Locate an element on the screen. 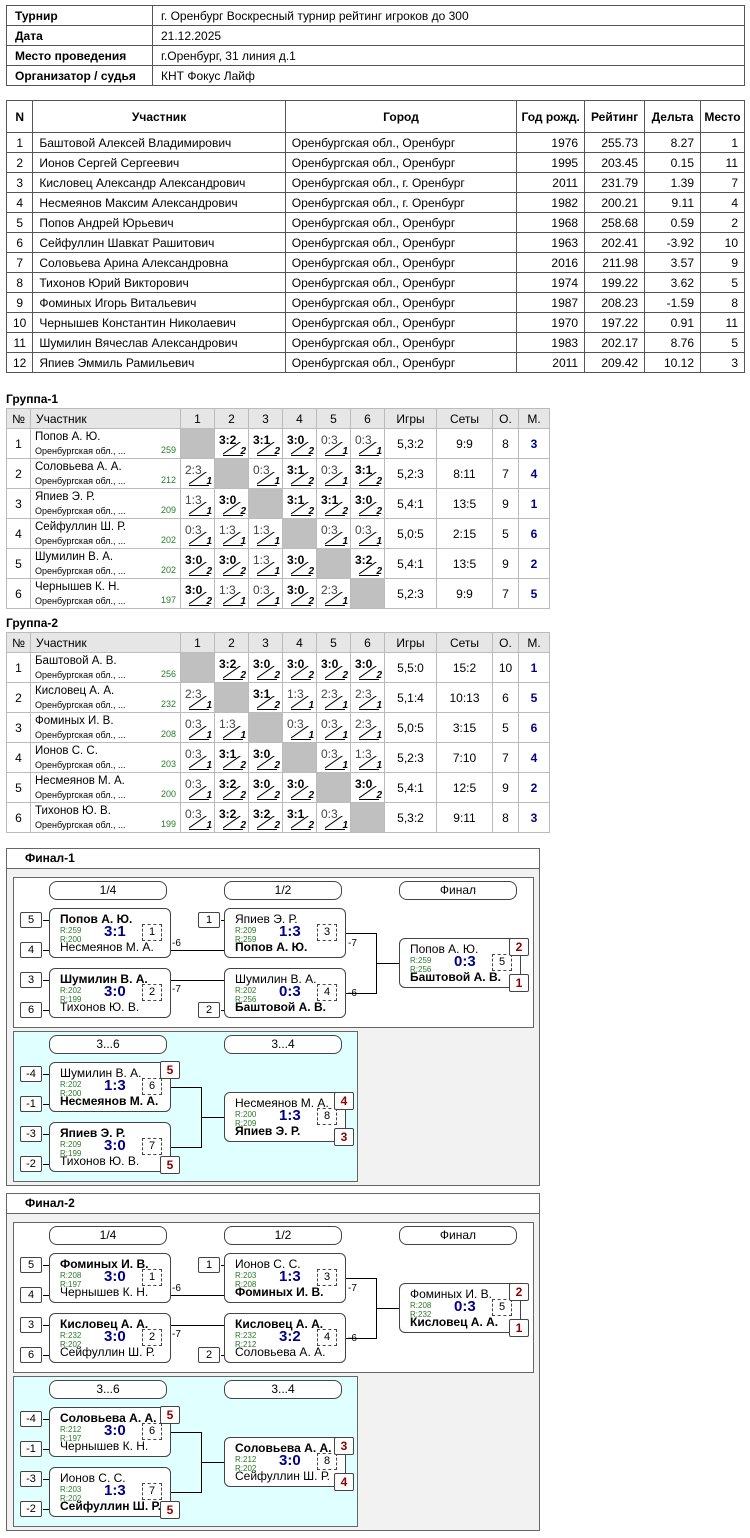 This screenshot has width=750, height=1538. group-title: Группа-1 is located at coordinates (32, 399).